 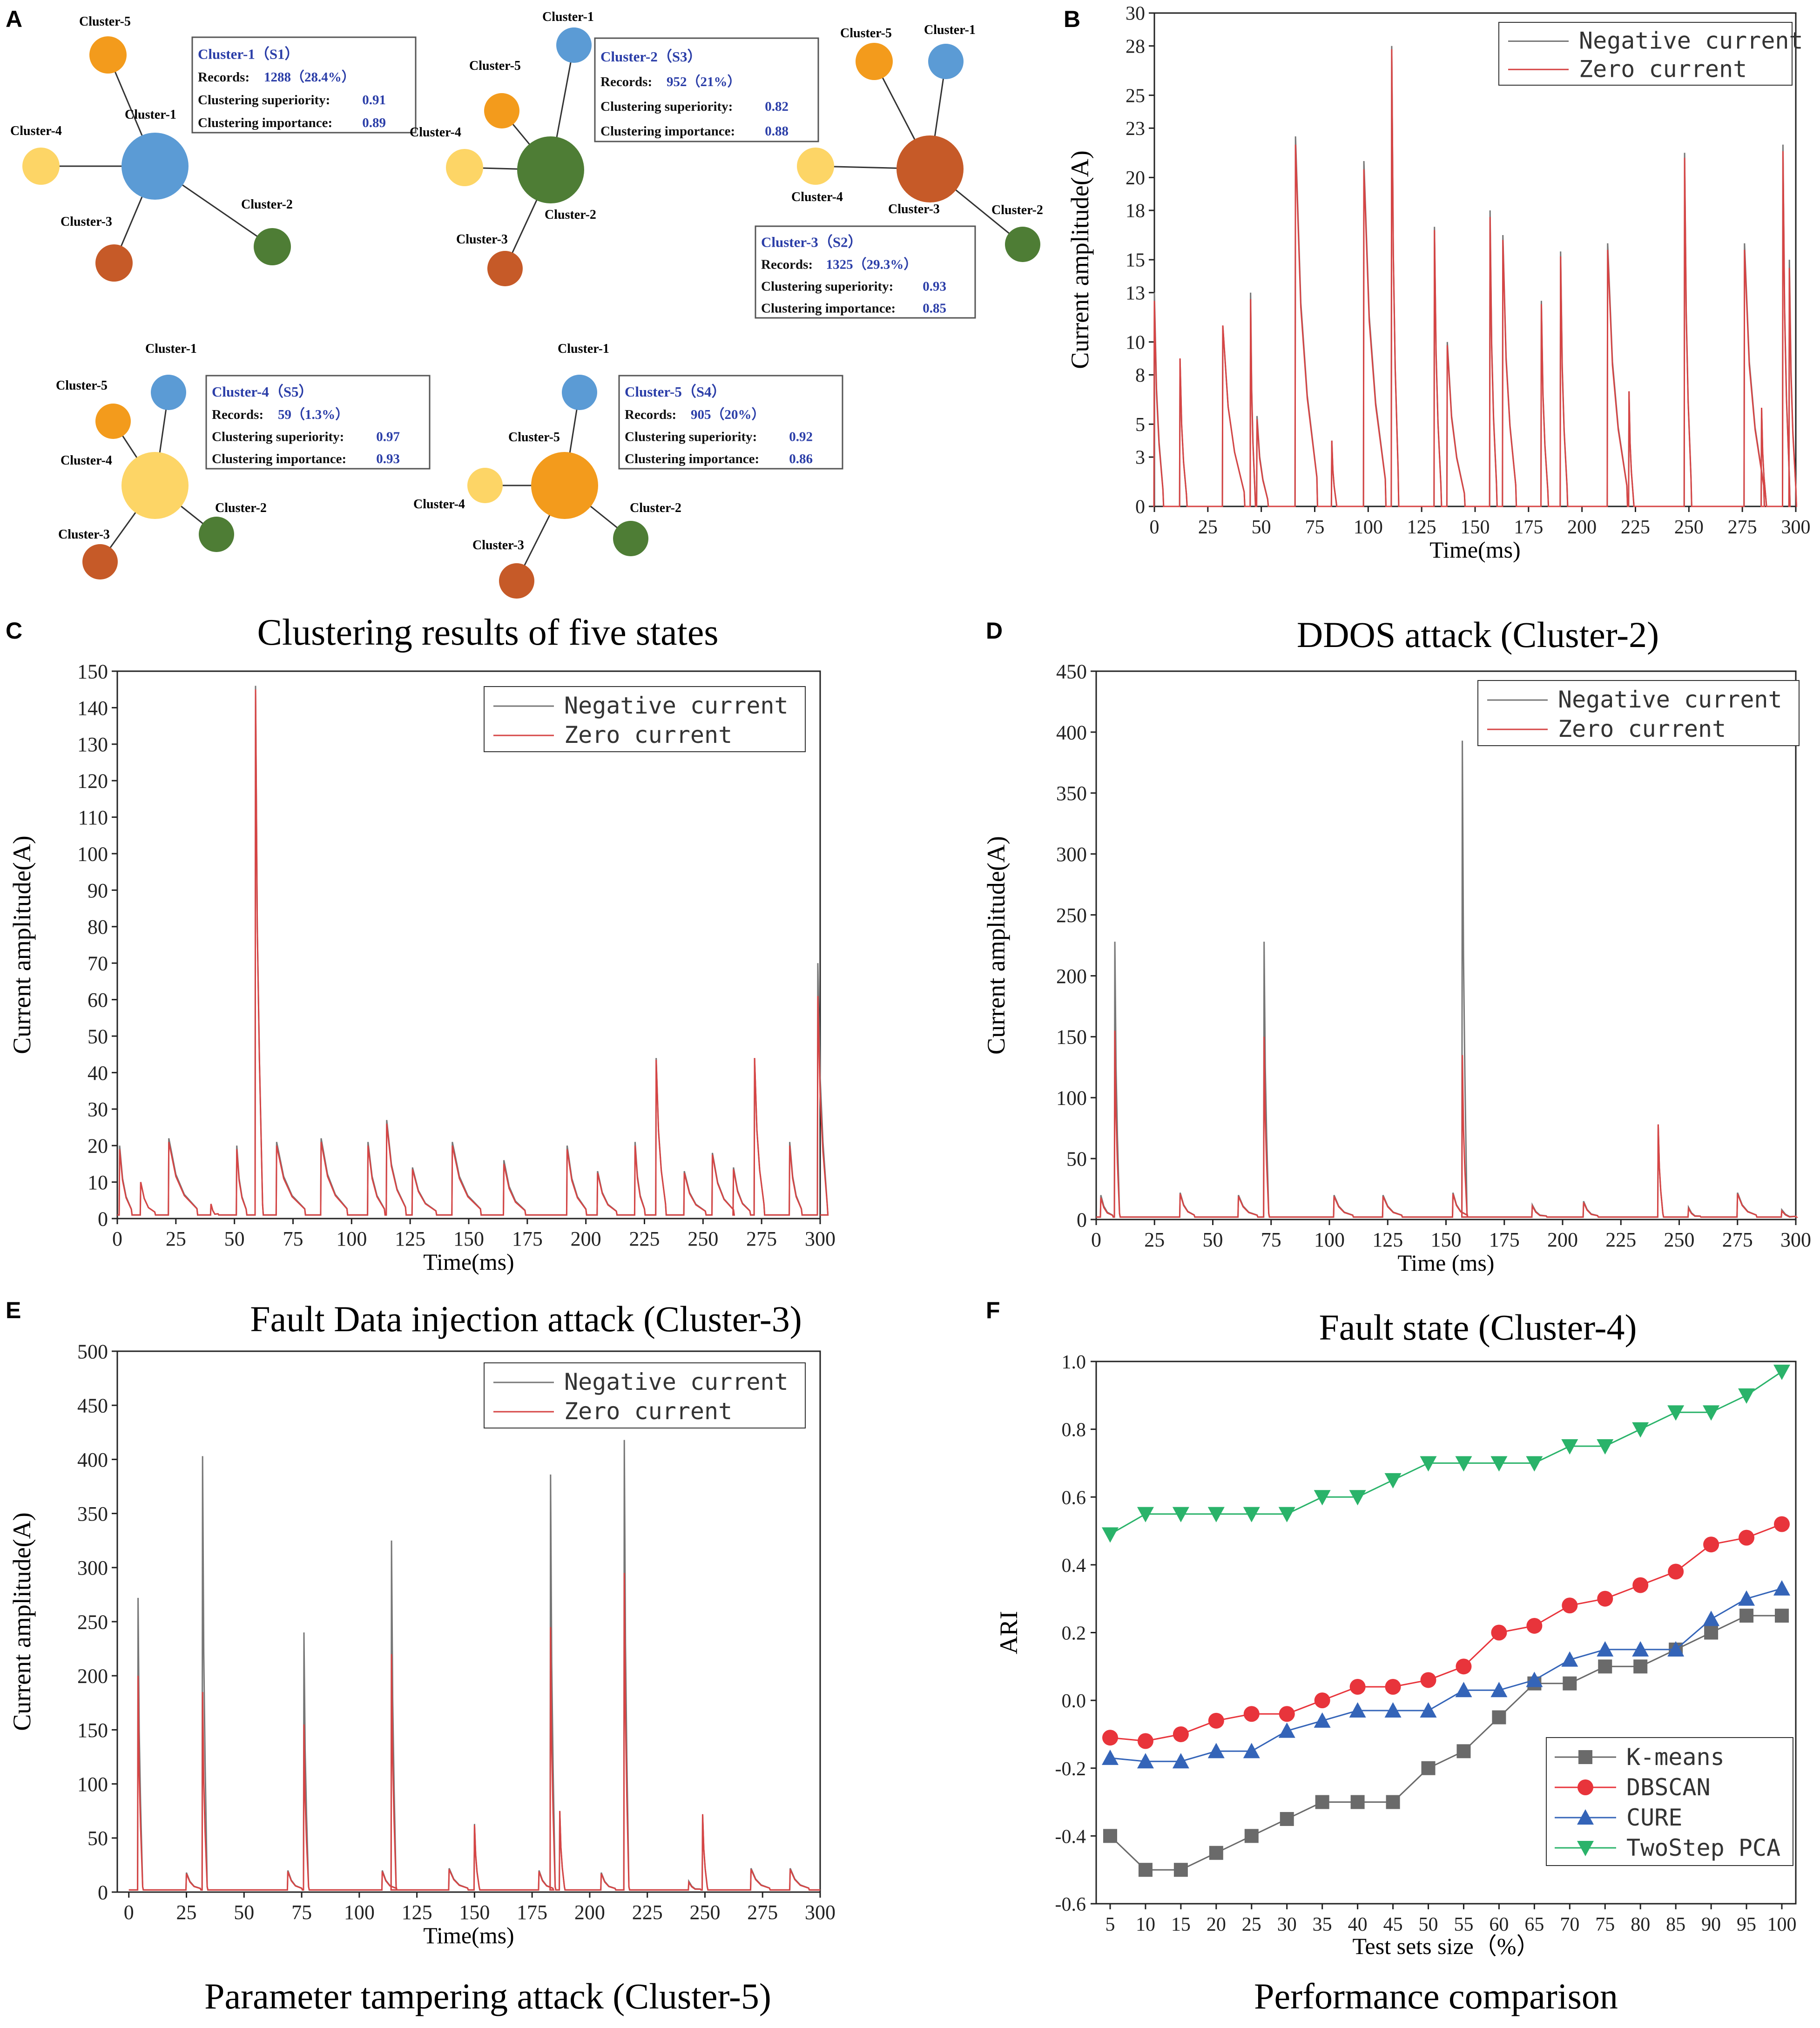 What do you see at coordinates (1009, 1632) in the screenshot?
I see `y-axis-label: ARI` at bounding box center [1009, 1632].